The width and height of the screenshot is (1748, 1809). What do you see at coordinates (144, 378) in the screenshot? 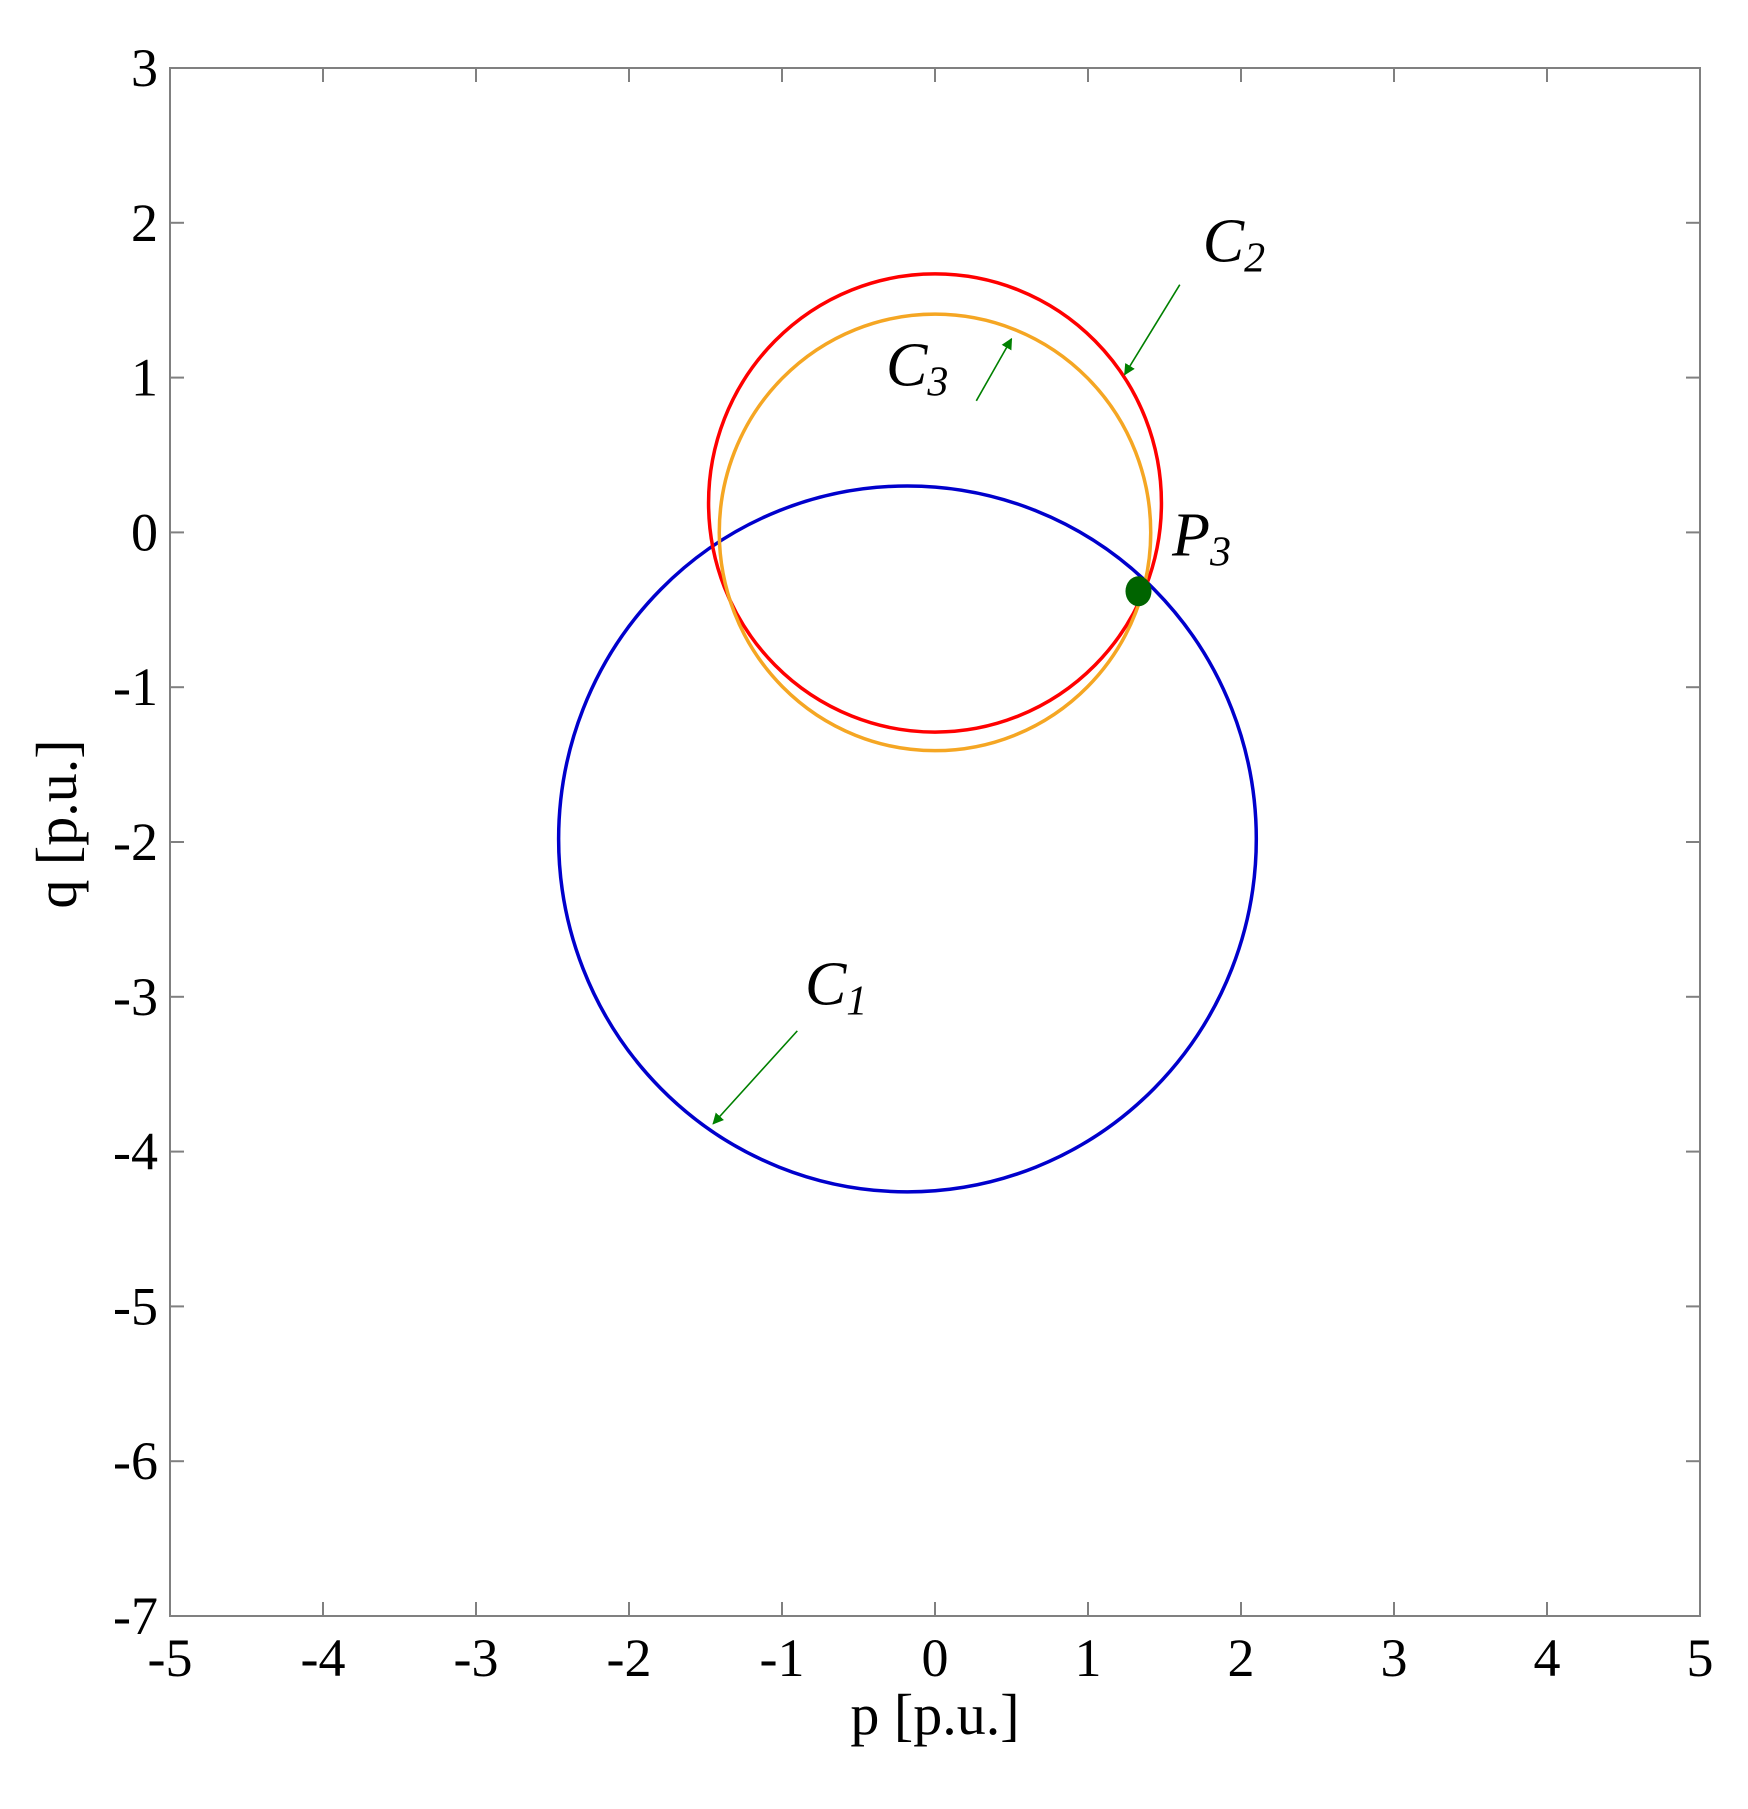
I see `y-tick-label: 1` at bounding box center [144, 378].